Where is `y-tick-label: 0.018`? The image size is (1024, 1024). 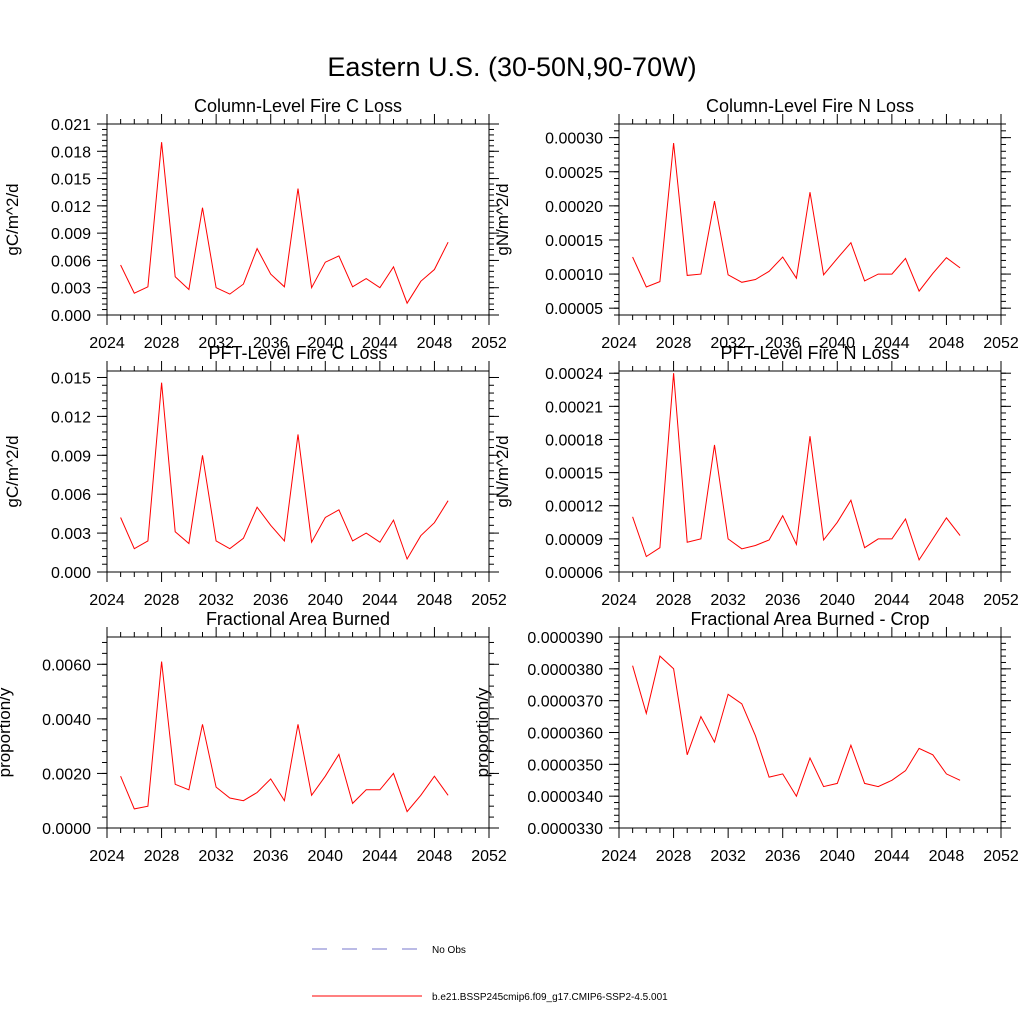 y-tick-label: 0.018 is located at coordinates (71, 152).